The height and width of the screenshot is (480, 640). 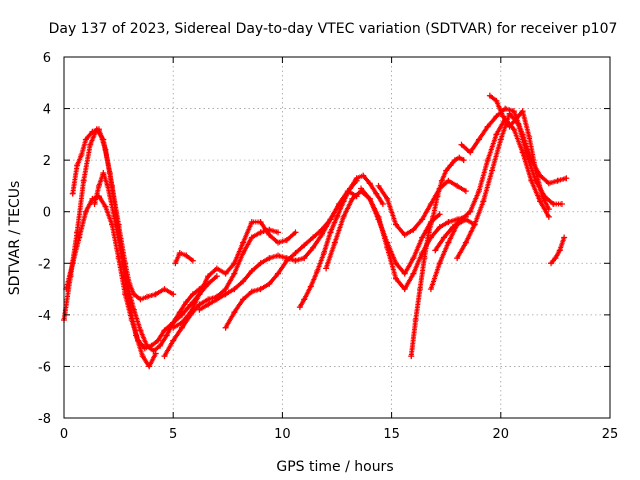 I want to click on marker-cloud, so click(x=509, y=186).